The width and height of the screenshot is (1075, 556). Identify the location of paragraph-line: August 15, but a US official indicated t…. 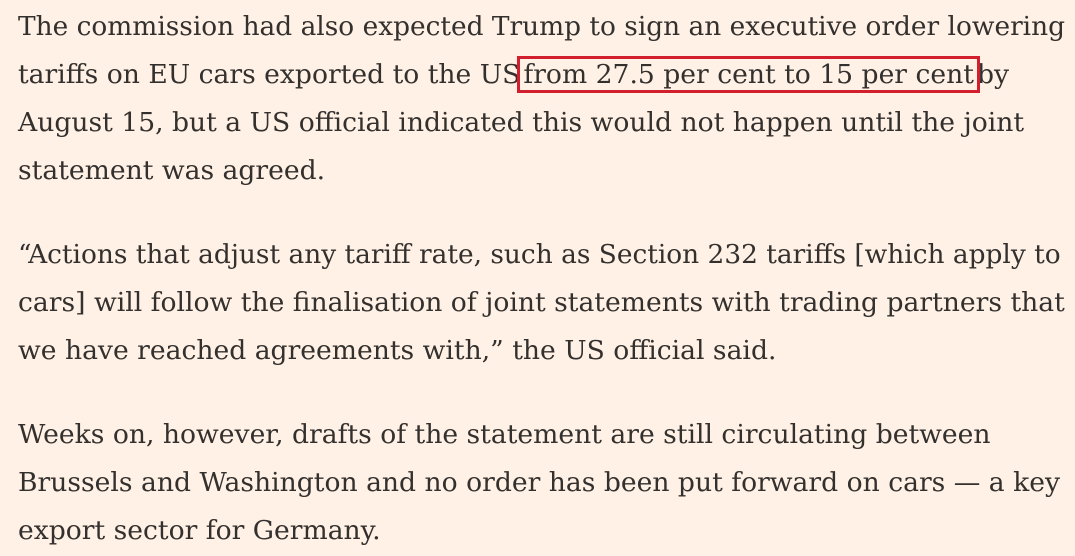
(521, 123).